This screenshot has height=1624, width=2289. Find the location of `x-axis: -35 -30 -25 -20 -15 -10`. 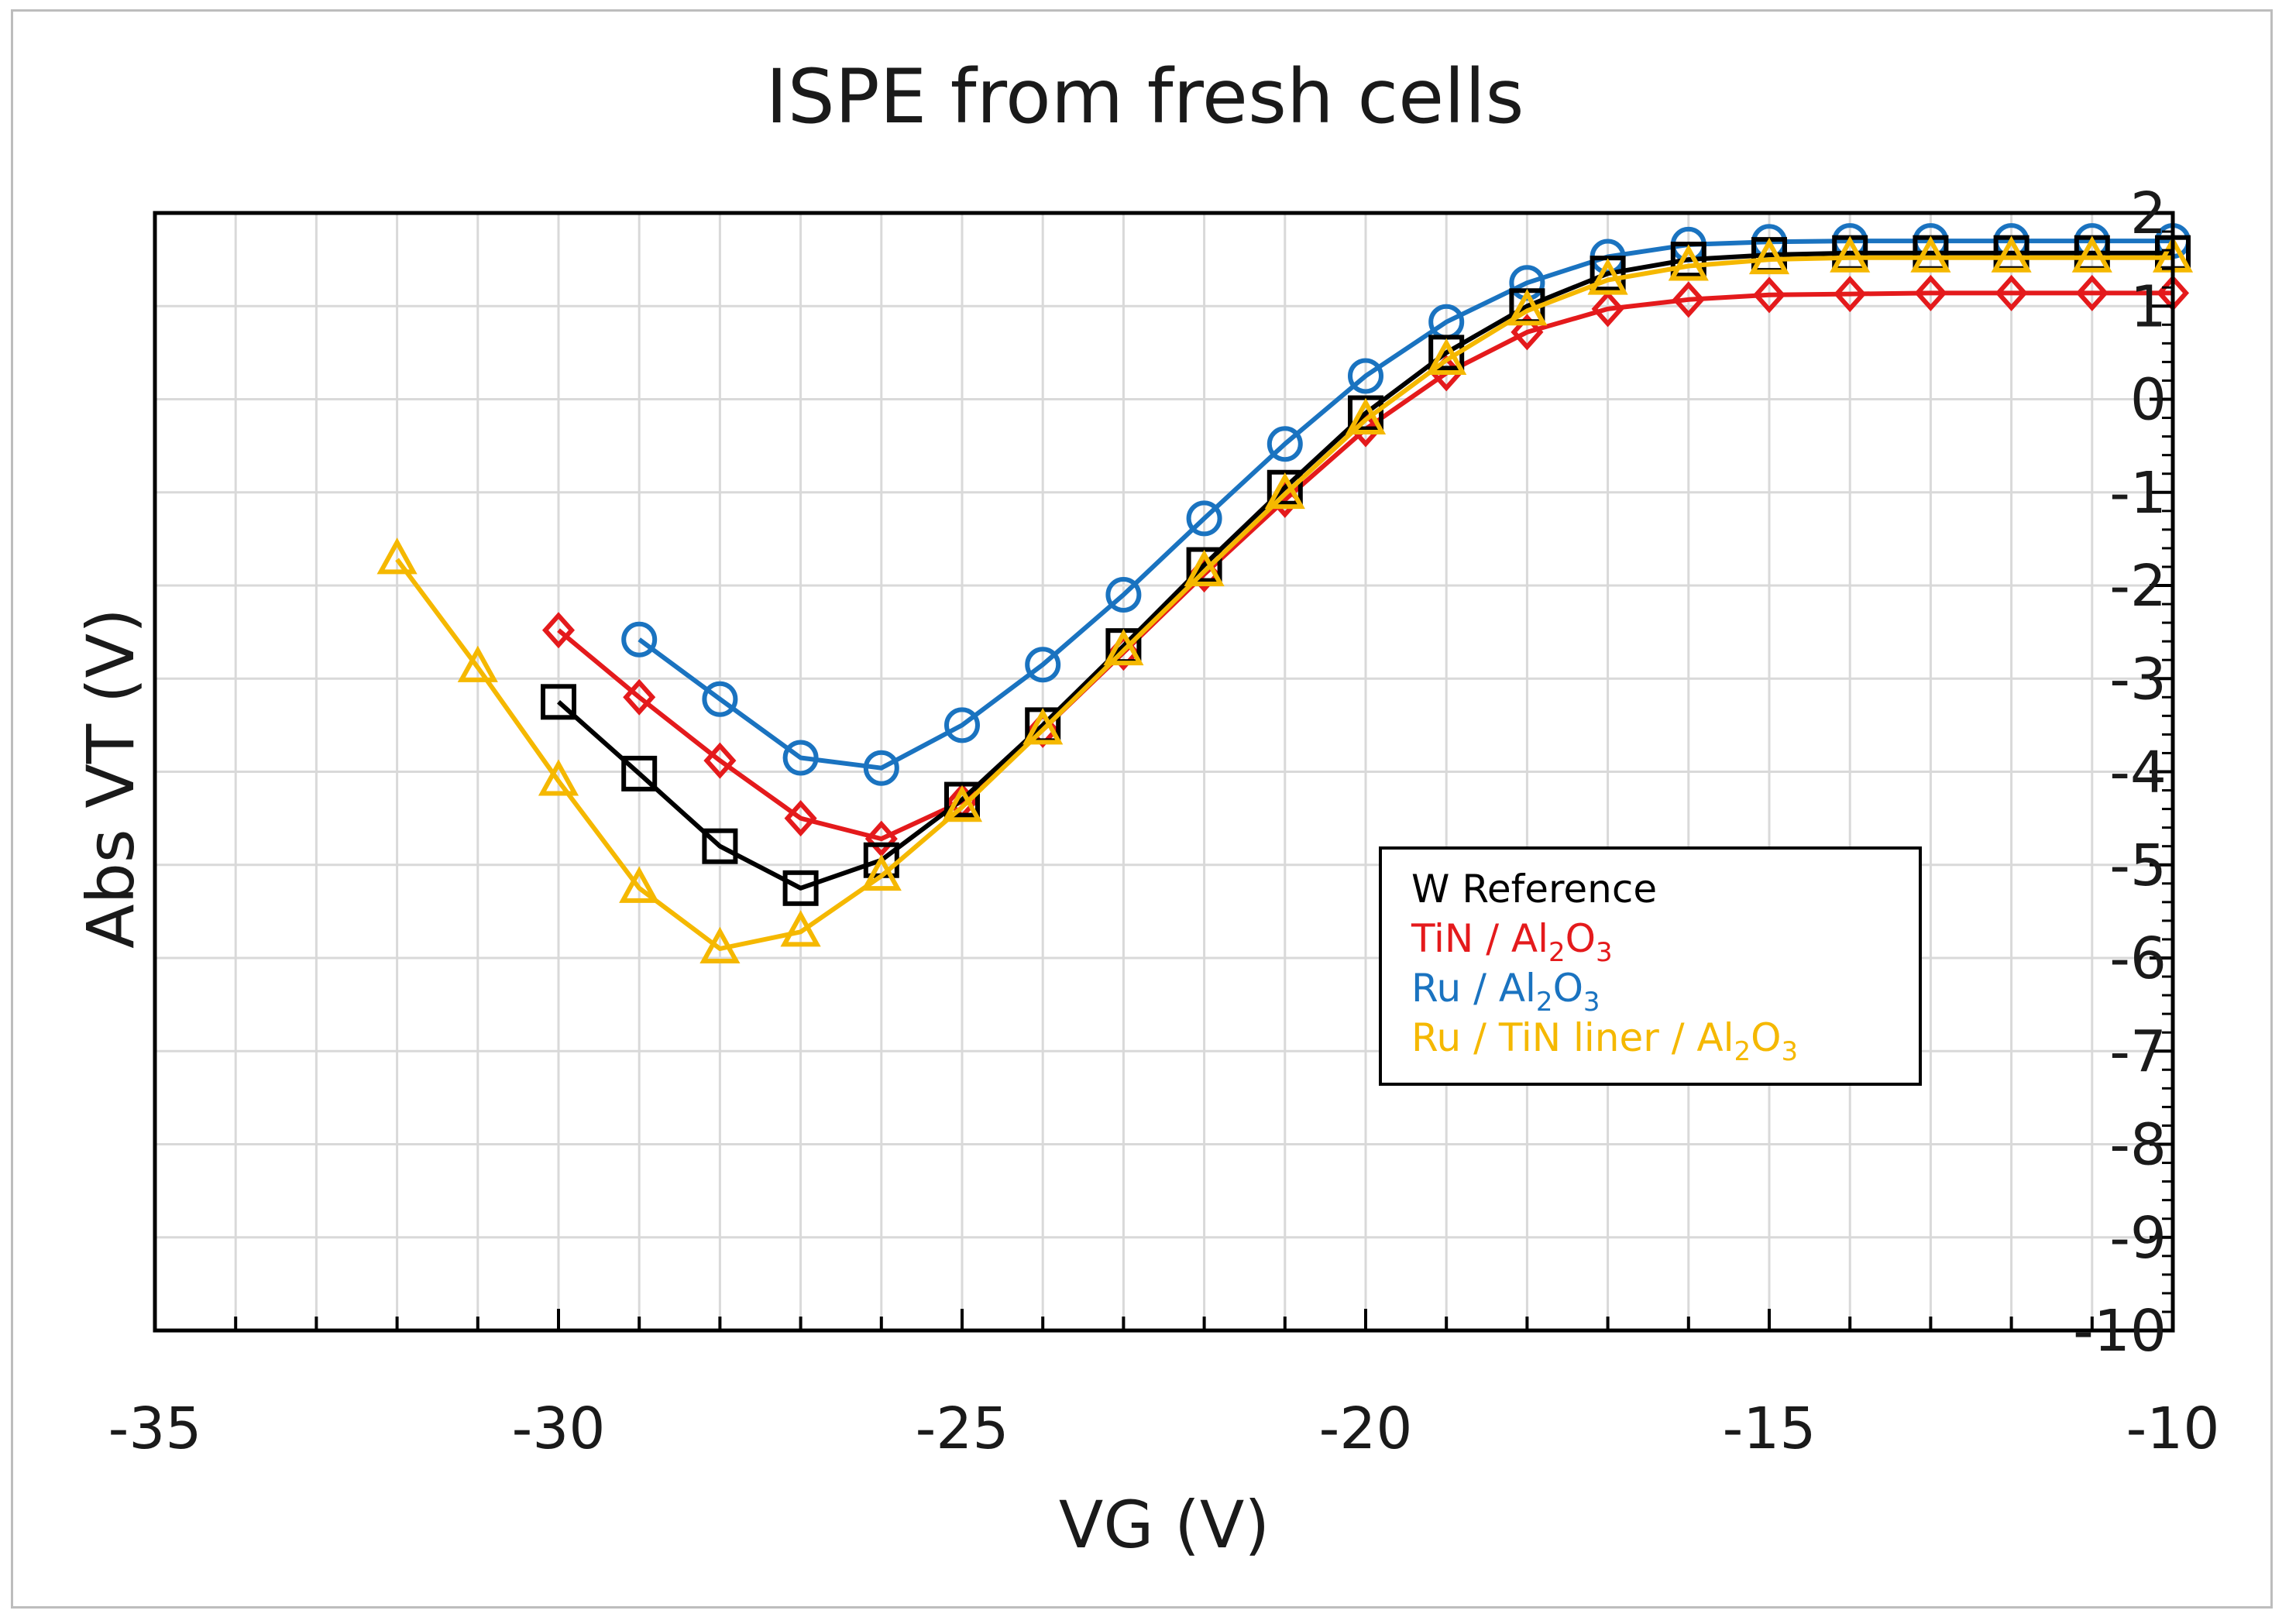

x-axis: -35 -30 -25 -20 -15 -10 is located at coordinates (1164, 1385).